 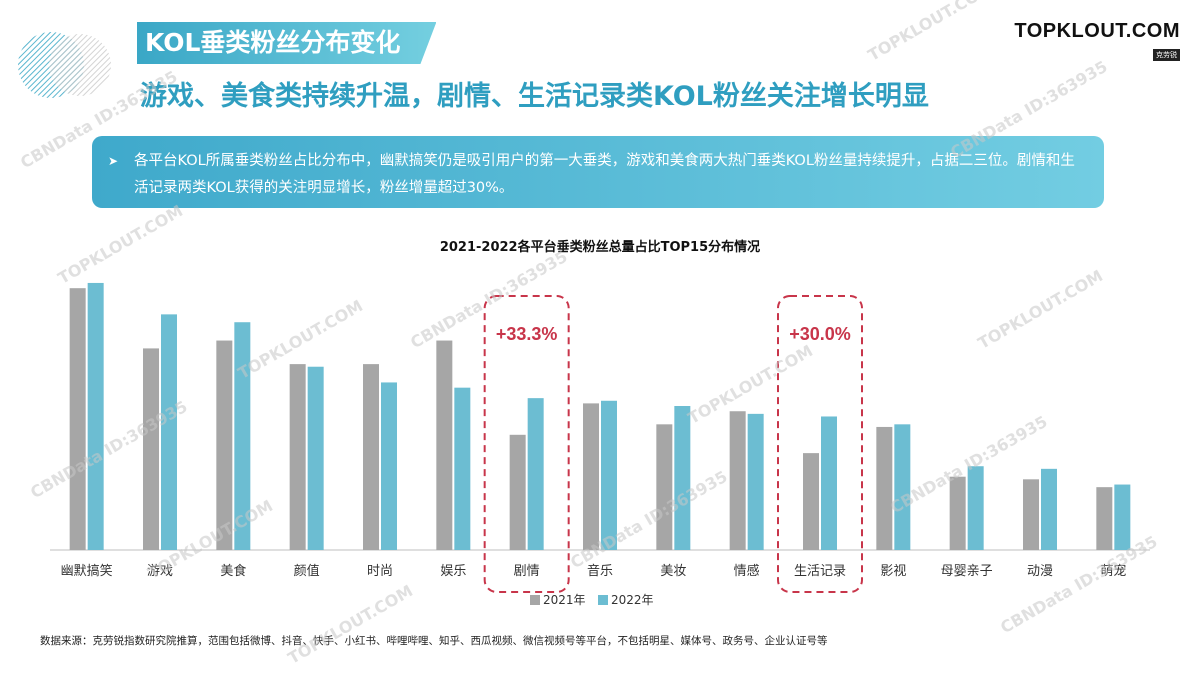 What do you see at coordinates (967, 571) in the screenshot?
I see `x-tick-label: 母婴亲子` at bounding box center [967, 571].